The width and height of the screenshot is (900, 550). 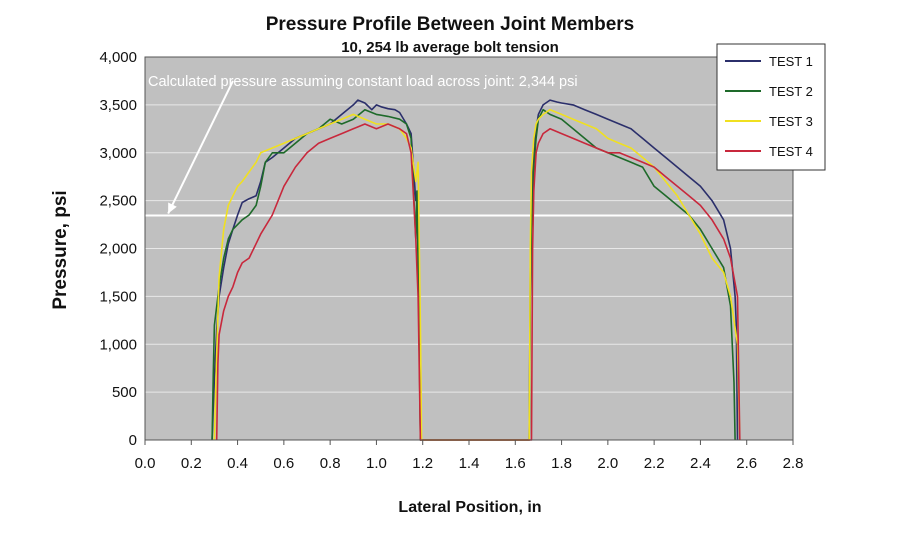 What do you see at coordinates (450, 47) in the screenshot?
I see `chart-subtitle: 10, 254 lb average bolt tension` at bounding box center [450, 47].